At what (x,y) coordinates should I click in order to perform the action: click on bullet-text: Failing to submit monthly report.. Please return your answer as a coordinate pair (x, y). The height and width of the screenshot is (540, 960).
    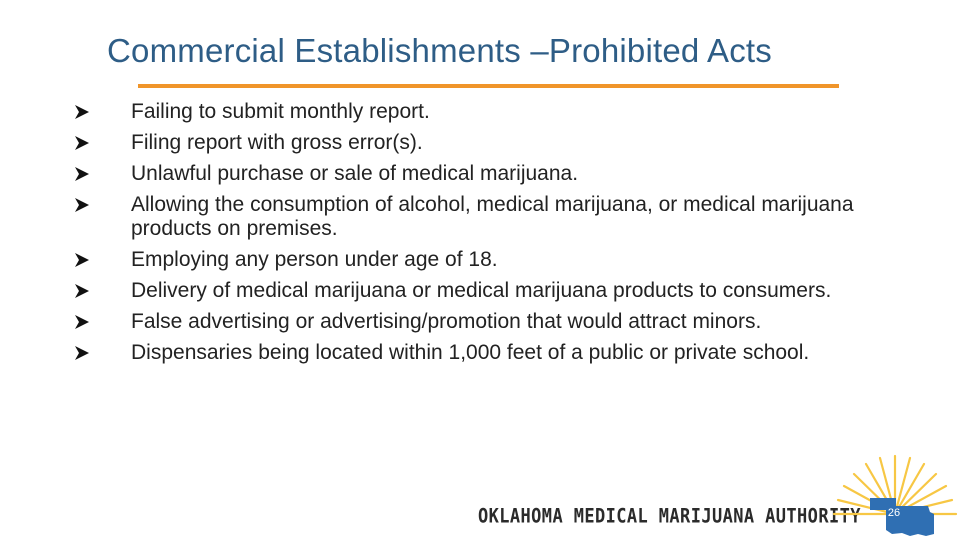
    Looking at the image, I should click on (280, 111).